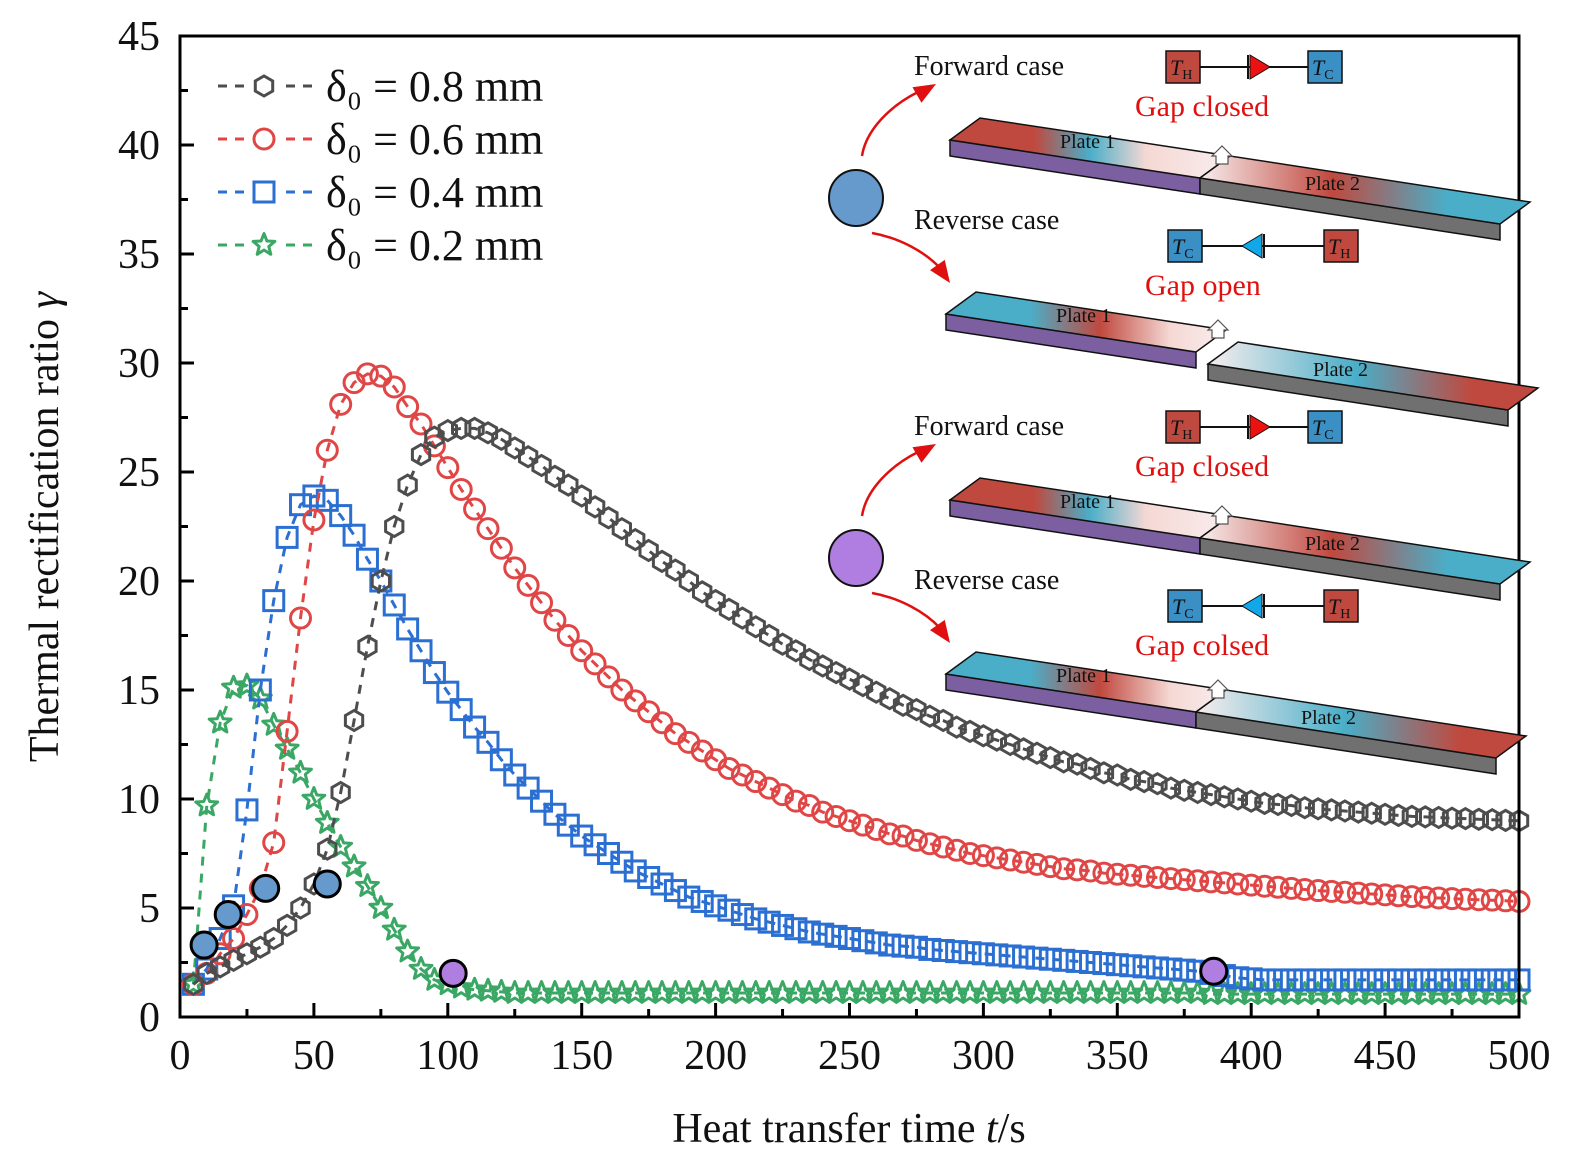  What do you see at coordinates (45, 526) in the screenshot?
I see `y-axis-title: Thermal rectification ratio γ` at bounding box center [45, 526].